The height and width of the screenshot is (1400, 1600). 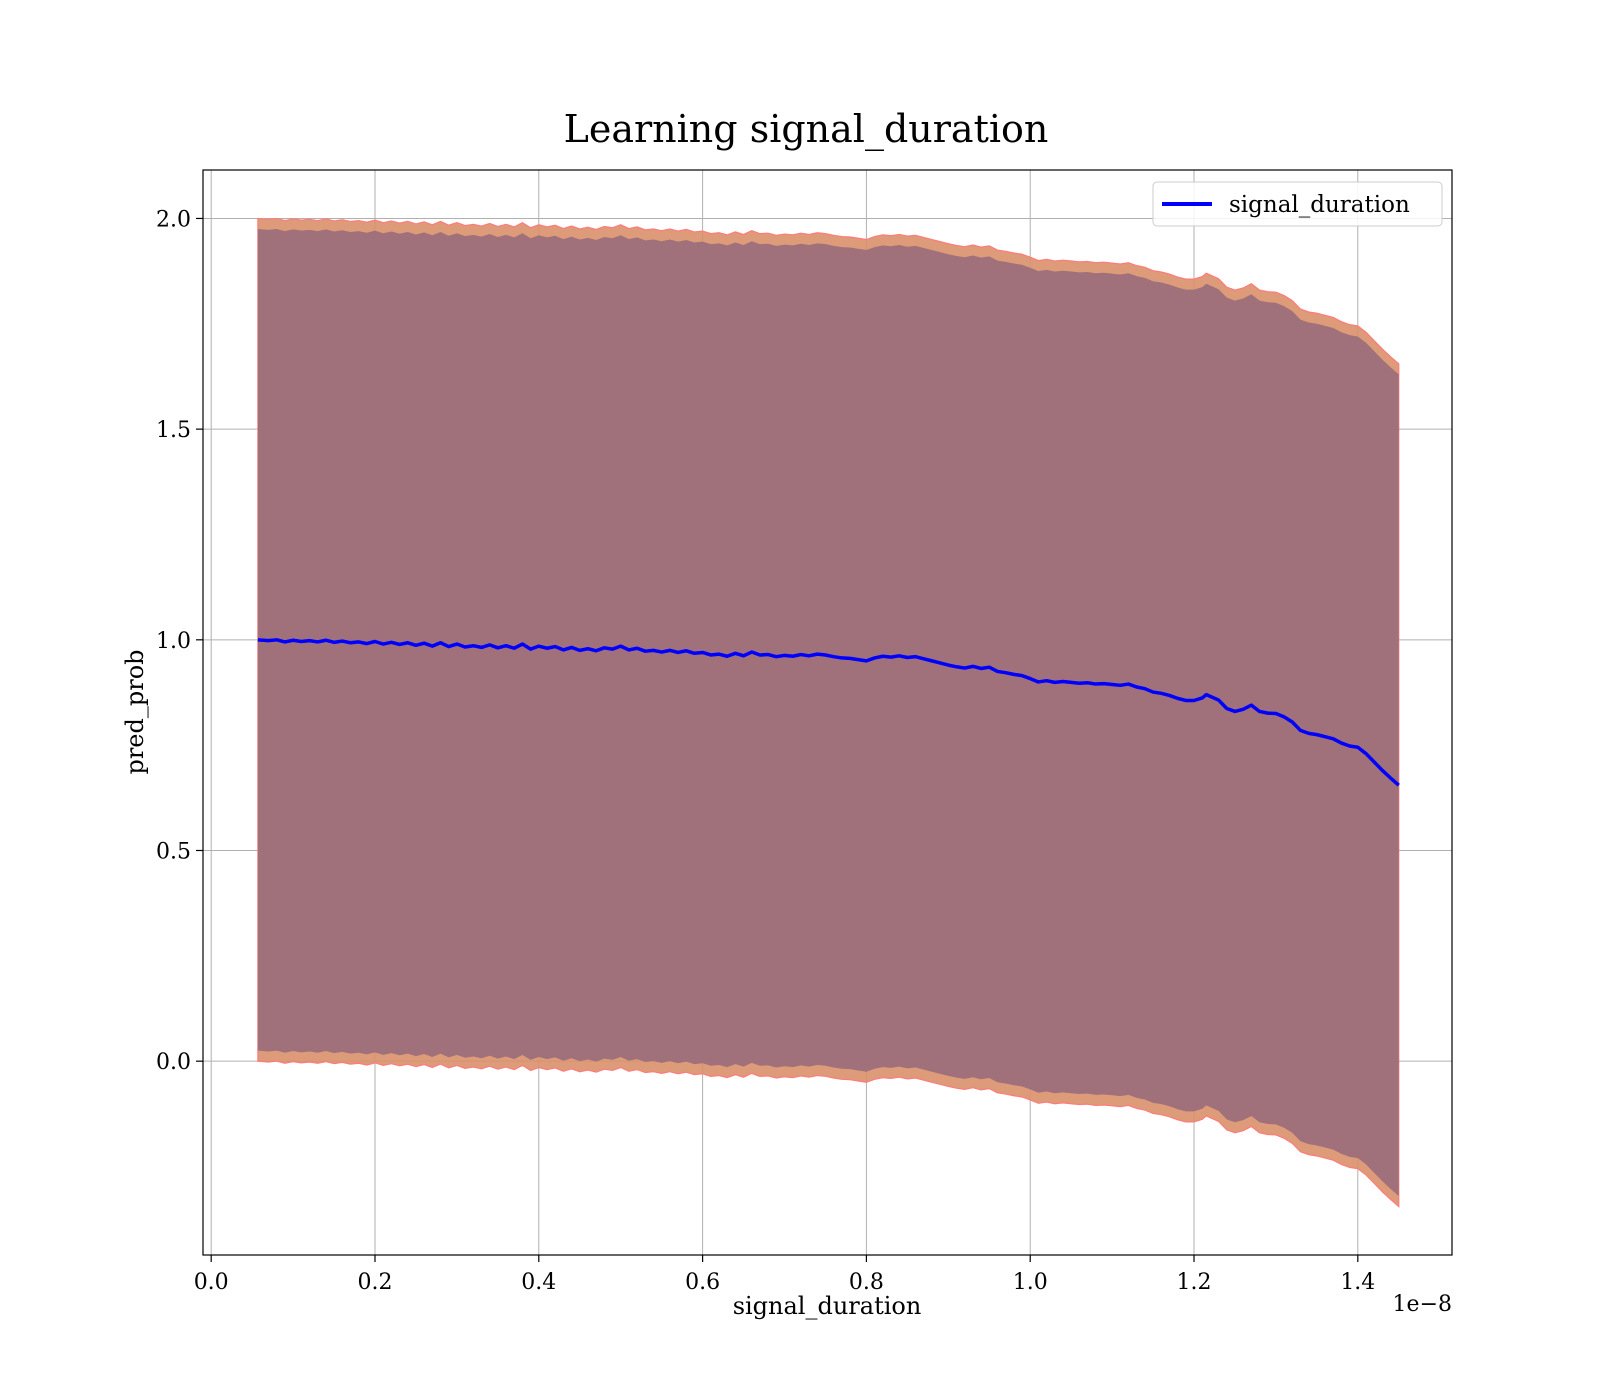 What do you see at coordinates (211, 1282) in the screenshot?
I see `x-tick-label: 0.0` at bounding box center [211, 1282].